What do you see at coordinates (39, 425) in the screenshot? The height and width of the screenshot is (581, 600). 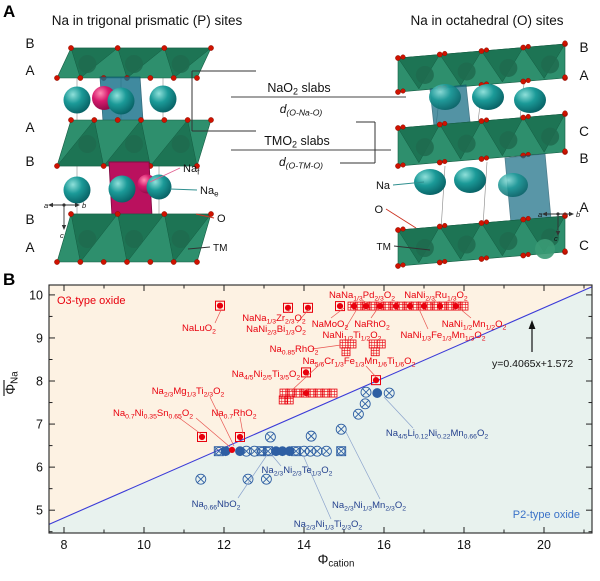 I see `y-tick-label: 7` at bounding box center [39, 425].